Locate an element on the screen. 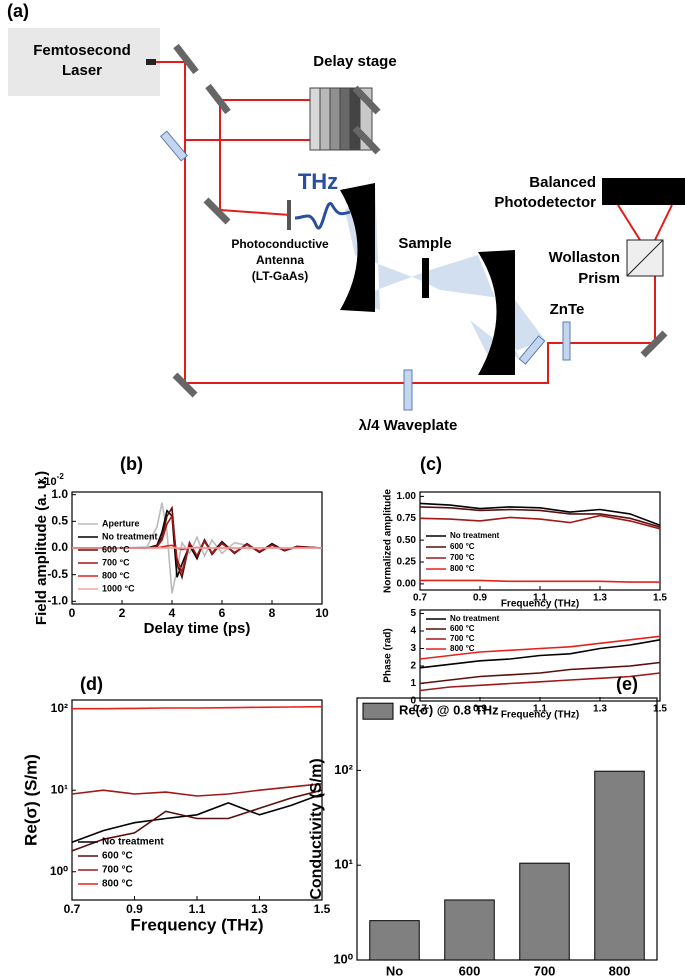 This screenshot has height=979, width=685. label: Delay stage is located at coordinates (354, 61).